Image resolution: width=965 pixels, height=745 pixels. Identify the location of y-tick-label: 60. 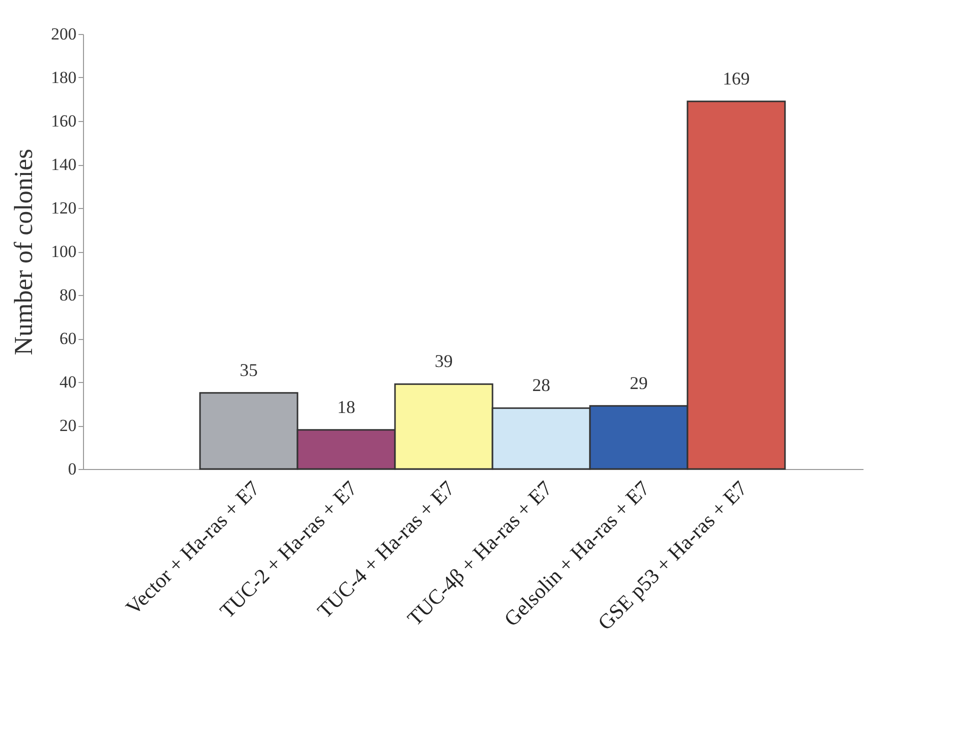
(68, 338).